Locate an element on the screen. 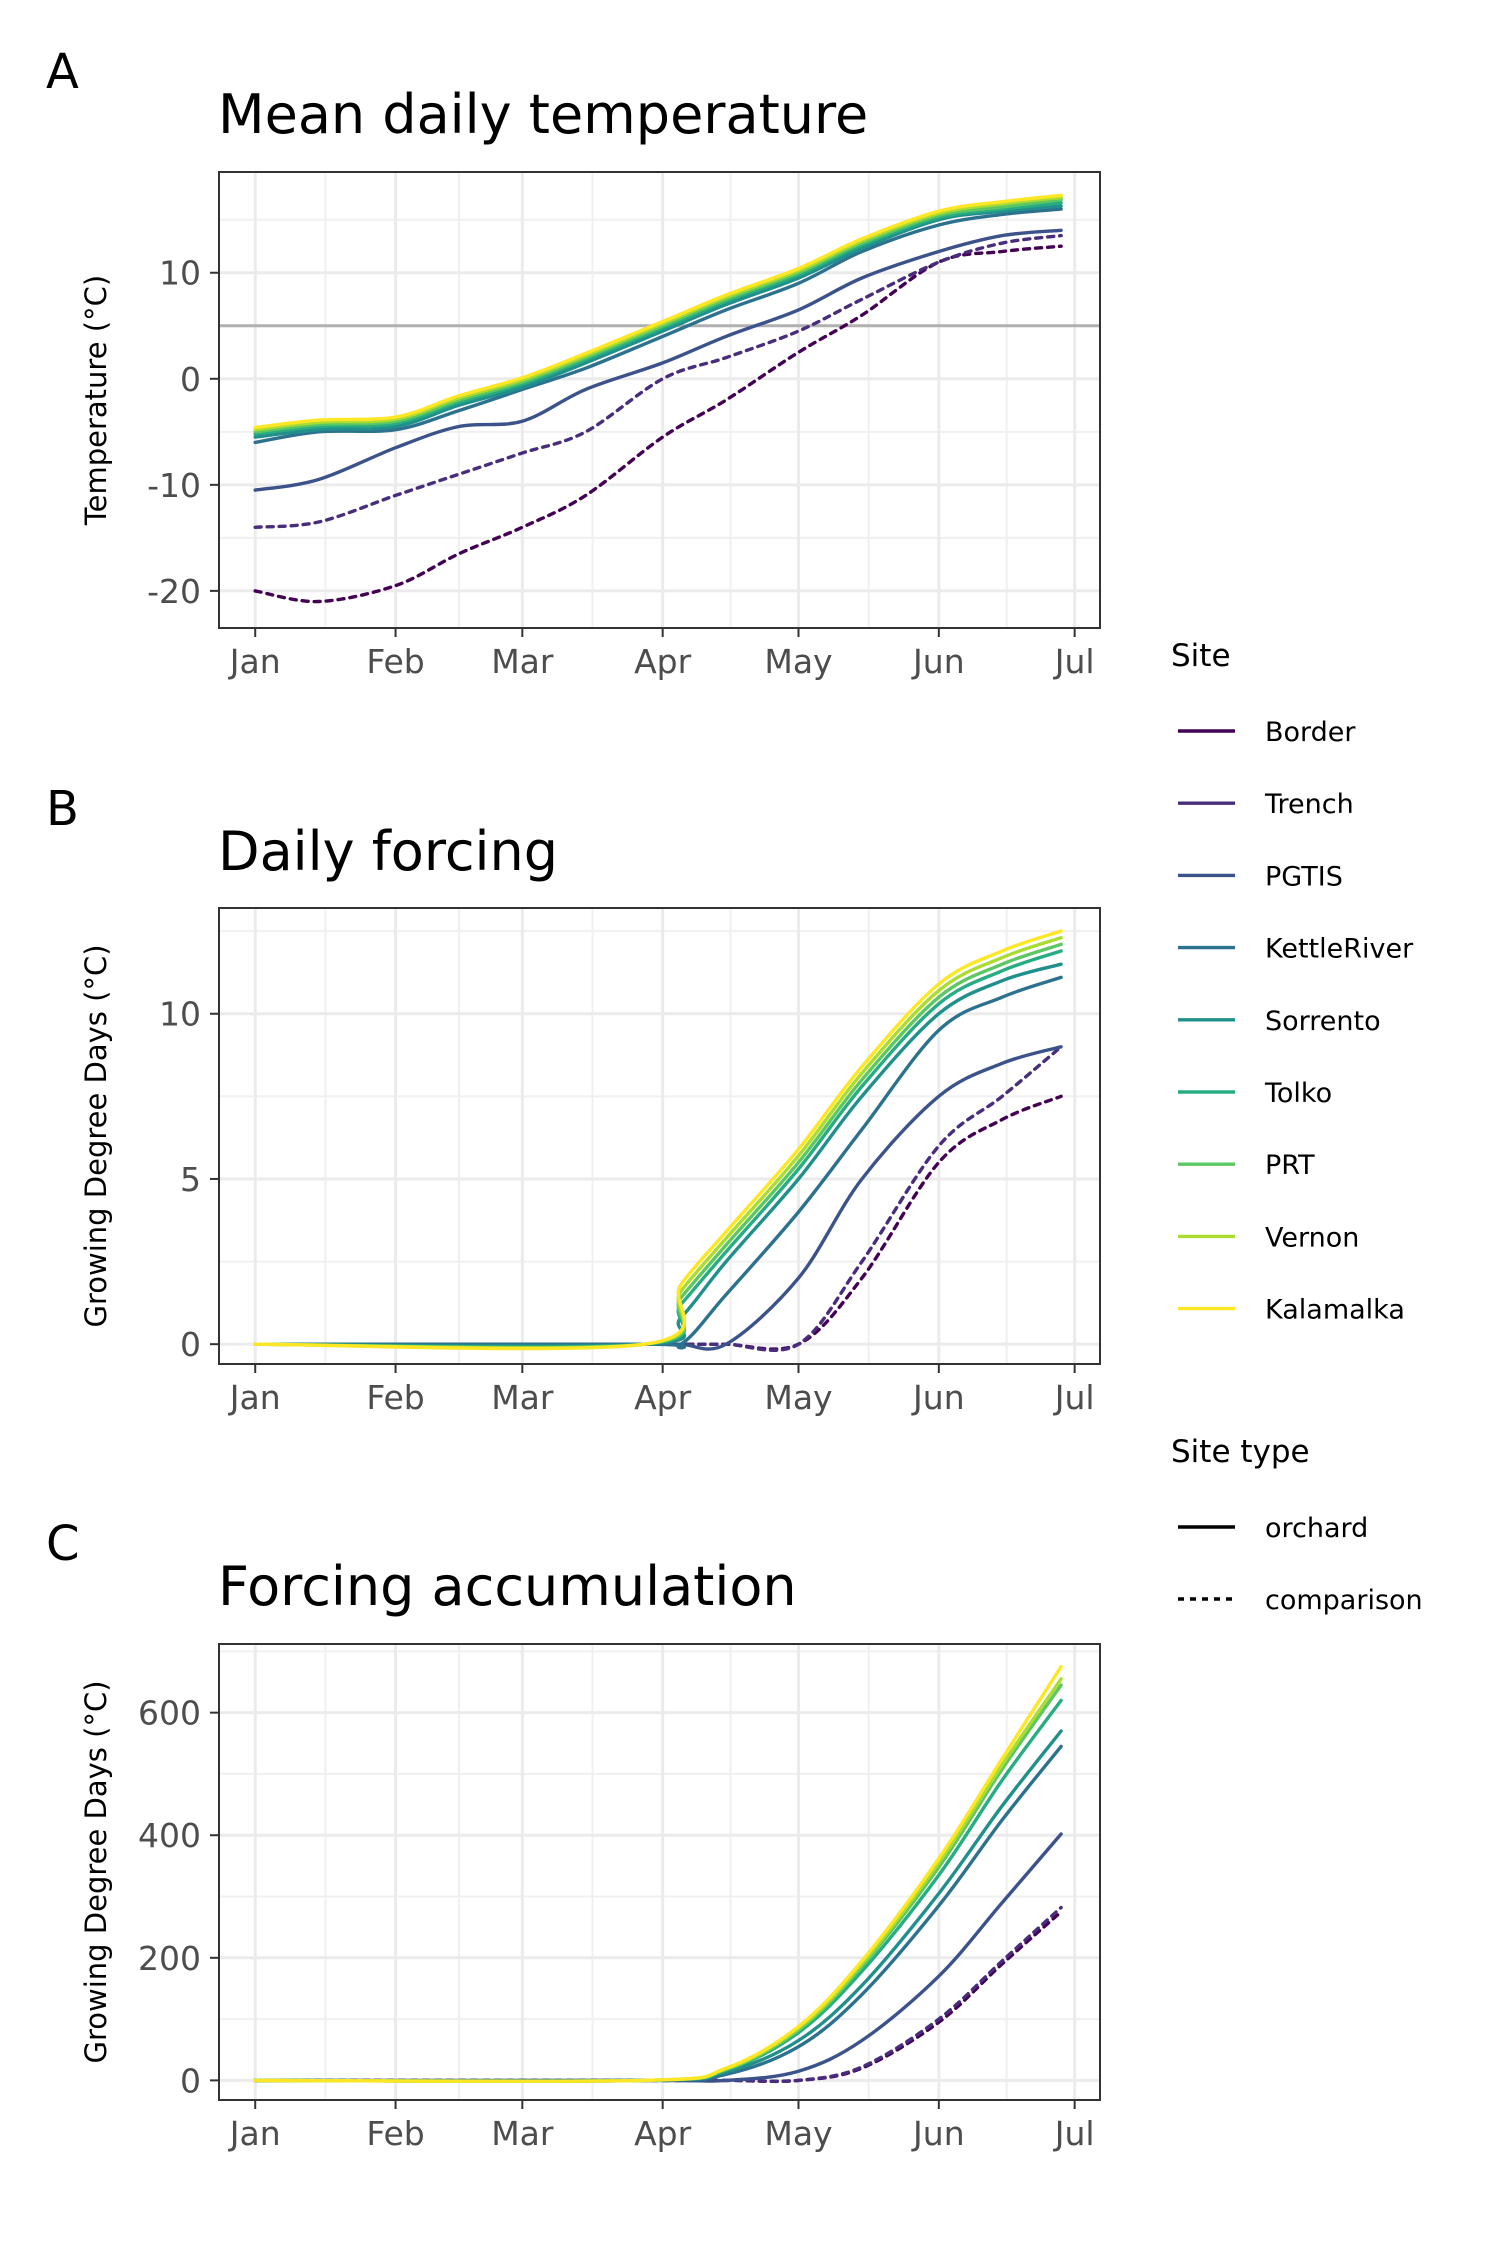 The width and height of the screenshot is (1500, 2254). legend-title-site: Site is located at coordinates (1201, 656).